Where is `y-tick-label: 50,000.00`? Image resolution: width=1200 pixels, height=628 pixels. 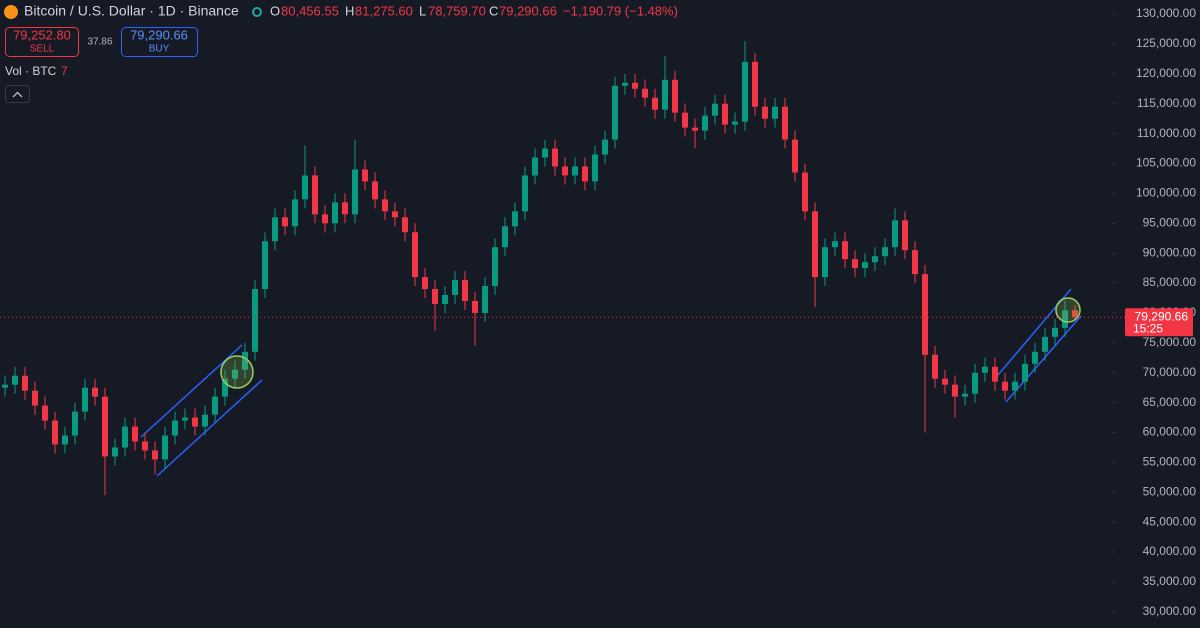 y-tick-label: 50,000.00 is located at coordinates (1170, 491).